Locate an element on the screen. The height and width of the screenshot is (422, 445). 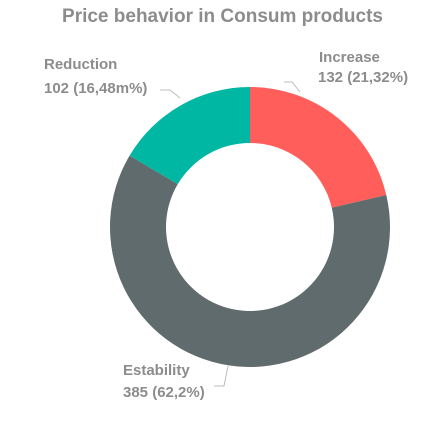
slice-name-increase: Increase is located at coordinates (349, 57).